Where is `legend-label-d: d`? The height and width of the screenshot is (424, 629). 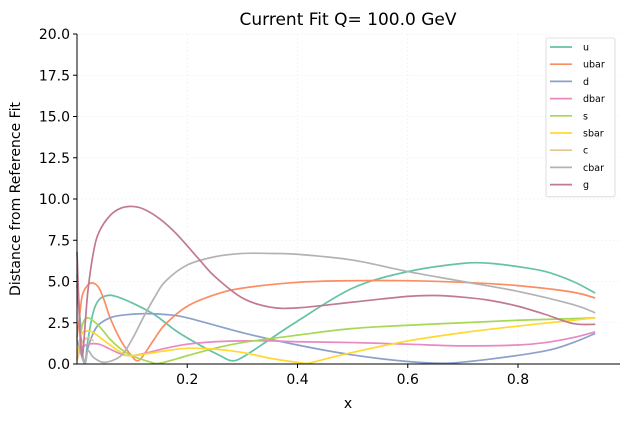
legend-label-d: d is located at coordinates (586, 82).